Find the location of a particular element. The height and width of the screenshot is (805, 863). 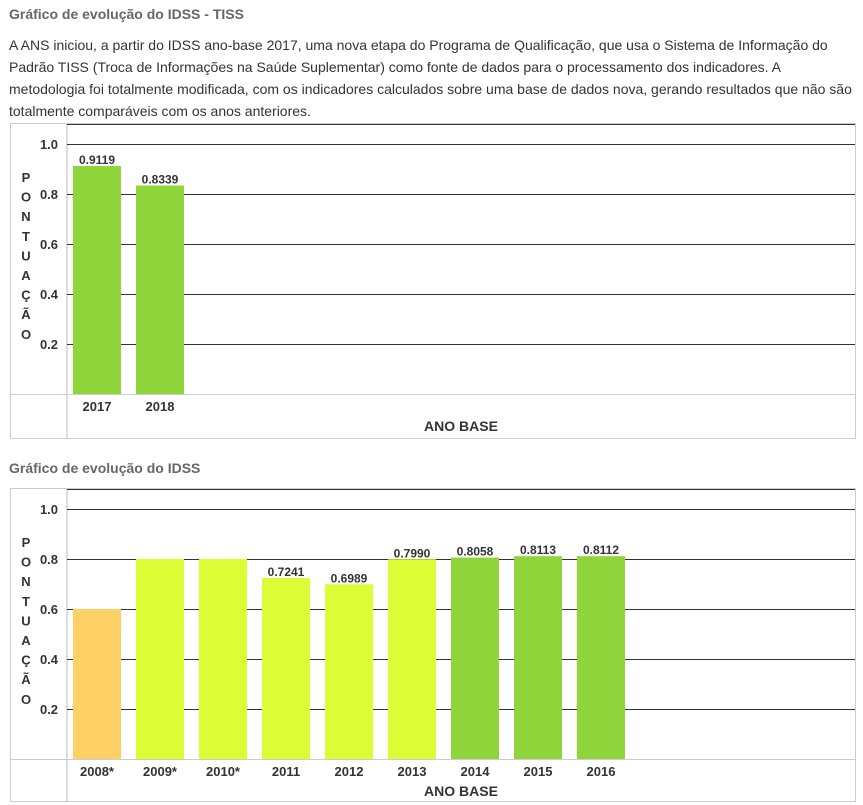

idss-y-axis-label-letter: P is located at coordinates (26, 542).